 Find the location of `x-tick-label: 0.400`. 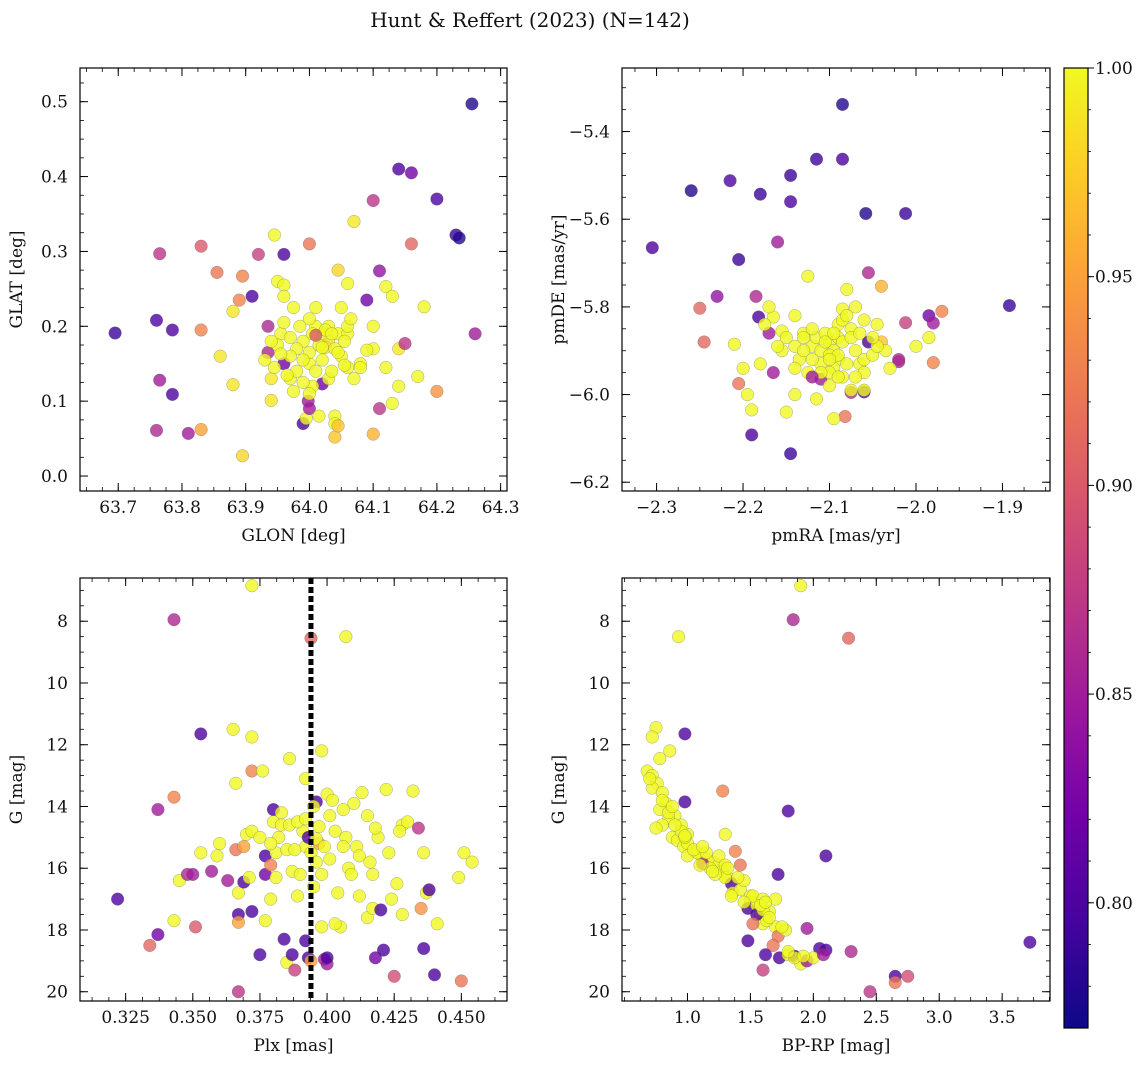

x-tick-label: 0.400 is located at coordinates (327, 1018).